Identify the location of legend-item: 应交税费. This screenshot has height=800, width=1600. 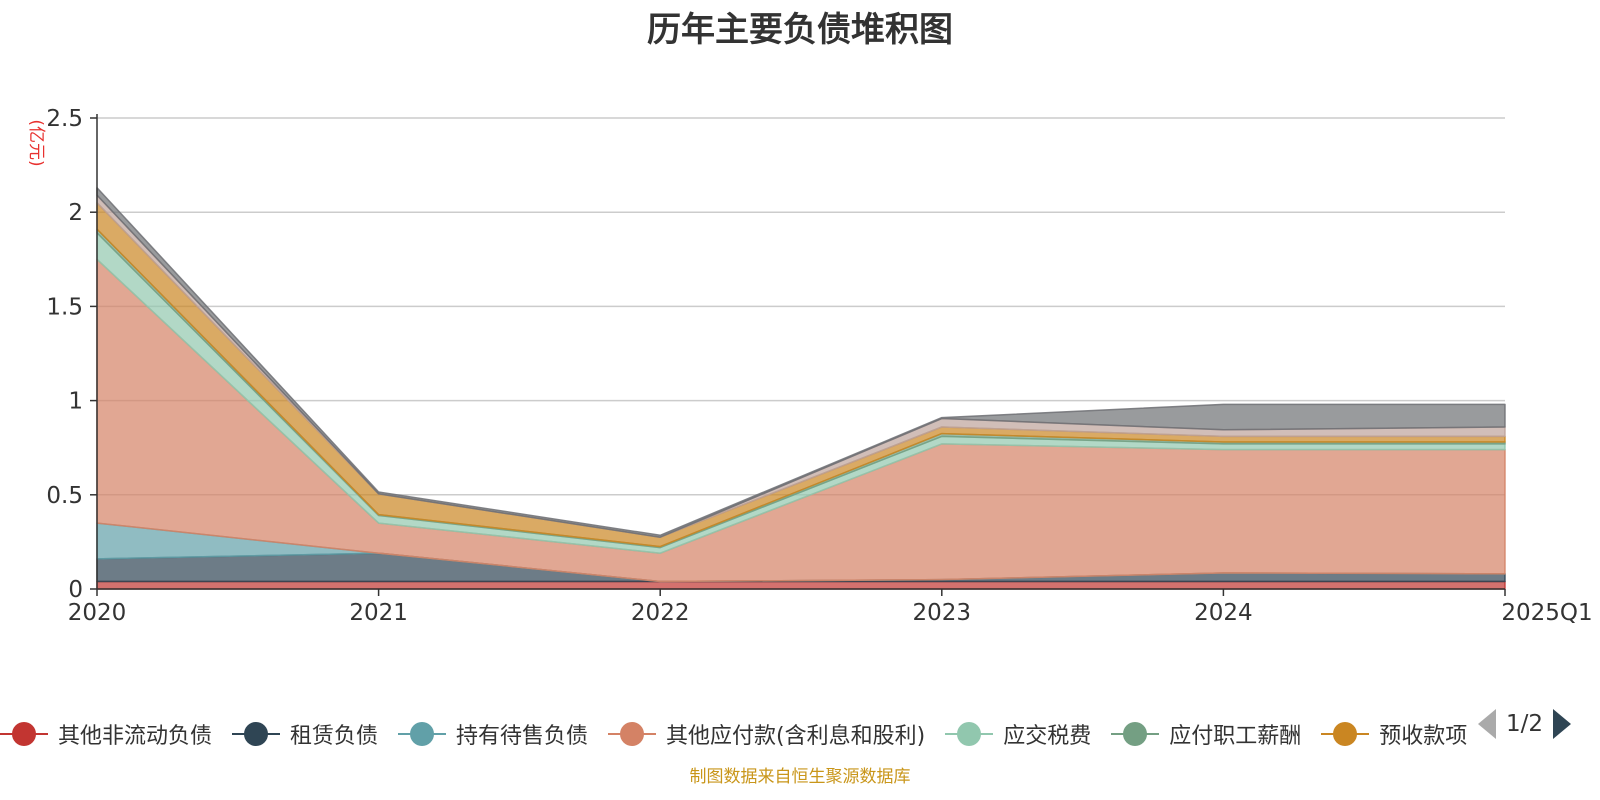
(1018, 734).